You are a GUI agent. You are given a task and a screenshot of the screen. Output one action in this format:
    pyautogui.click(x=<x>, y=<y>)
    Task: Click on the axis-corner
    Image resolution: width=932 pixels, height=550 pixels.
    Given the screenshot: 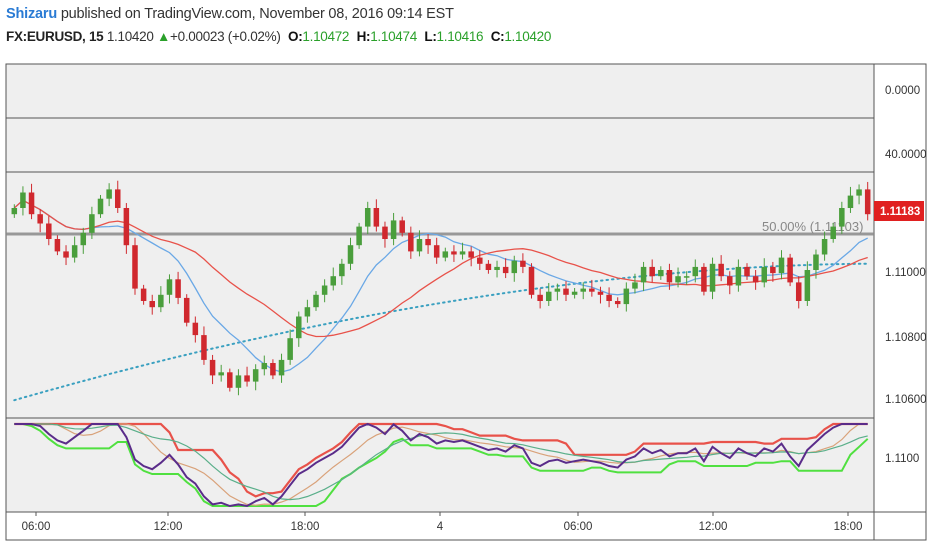 What is the action you would take?
    pyautogui.click(x=900, y=526)
    